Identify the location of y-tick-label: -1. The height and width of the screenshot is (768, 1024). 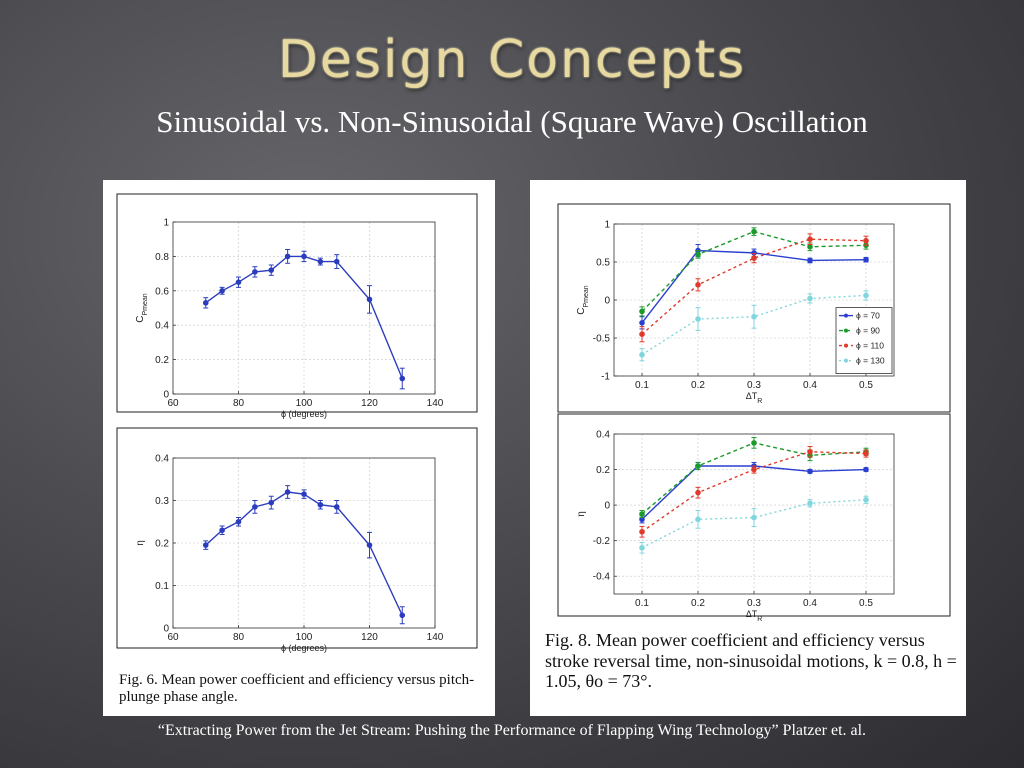
(605, 377).